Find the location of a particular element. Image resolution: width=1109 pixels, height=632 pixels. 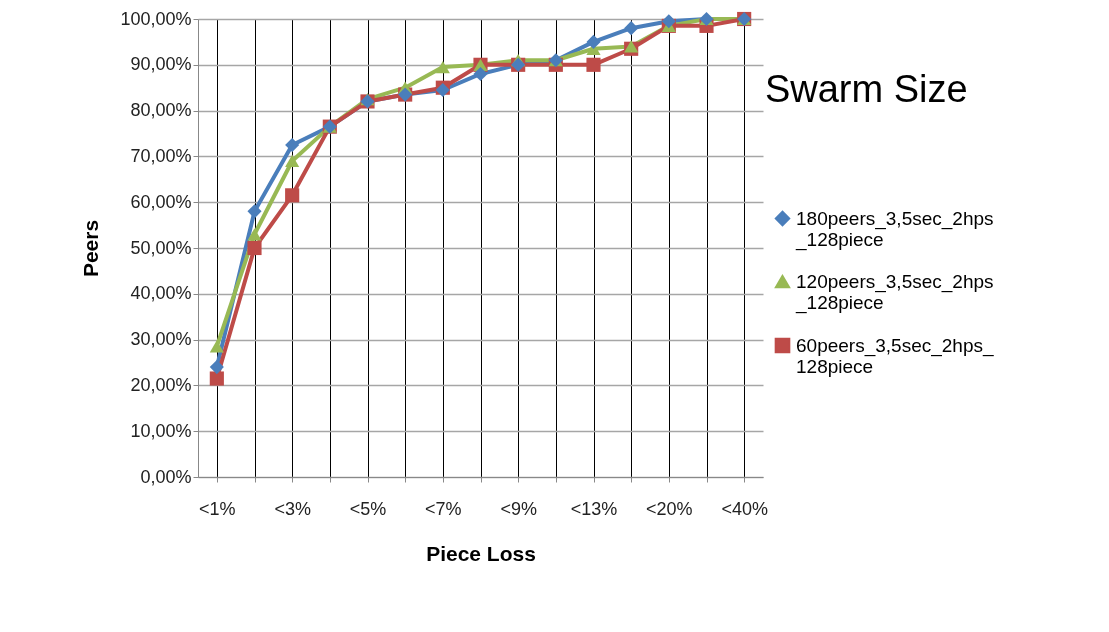

text: Swarm Size is located at coordinates (866, 89).